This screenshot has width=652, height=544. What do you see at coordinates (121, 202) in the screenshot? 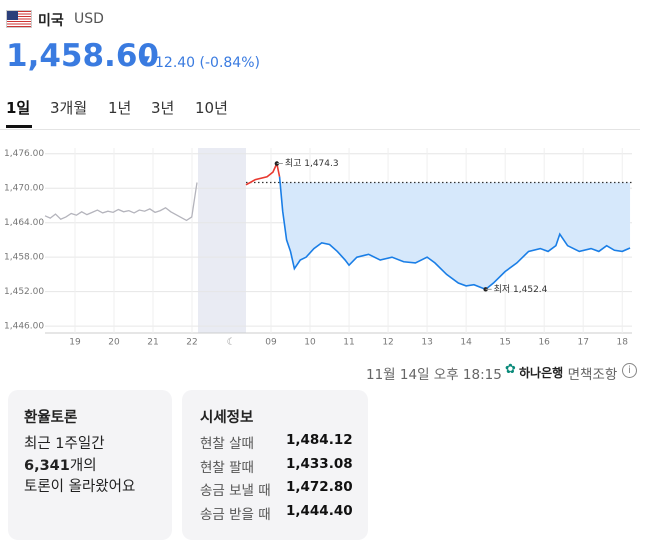
I see `prior-line` at bounding box center [121, 202].